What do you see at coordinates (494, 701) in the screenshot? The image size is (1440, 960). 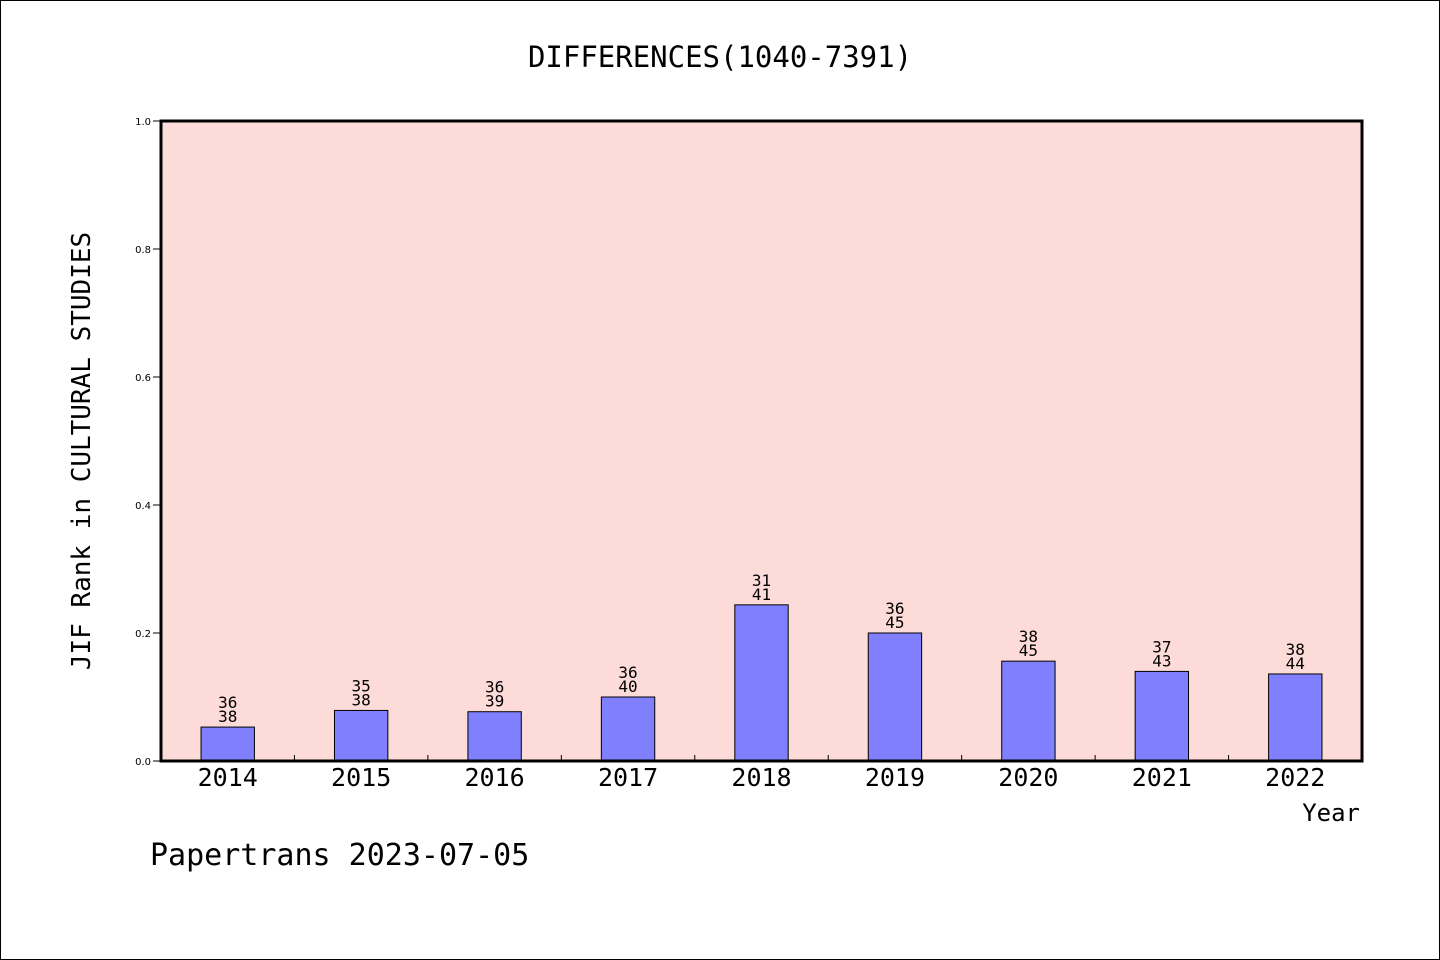 I see `bar-total-label: 39` at bounding box center [494, 701].